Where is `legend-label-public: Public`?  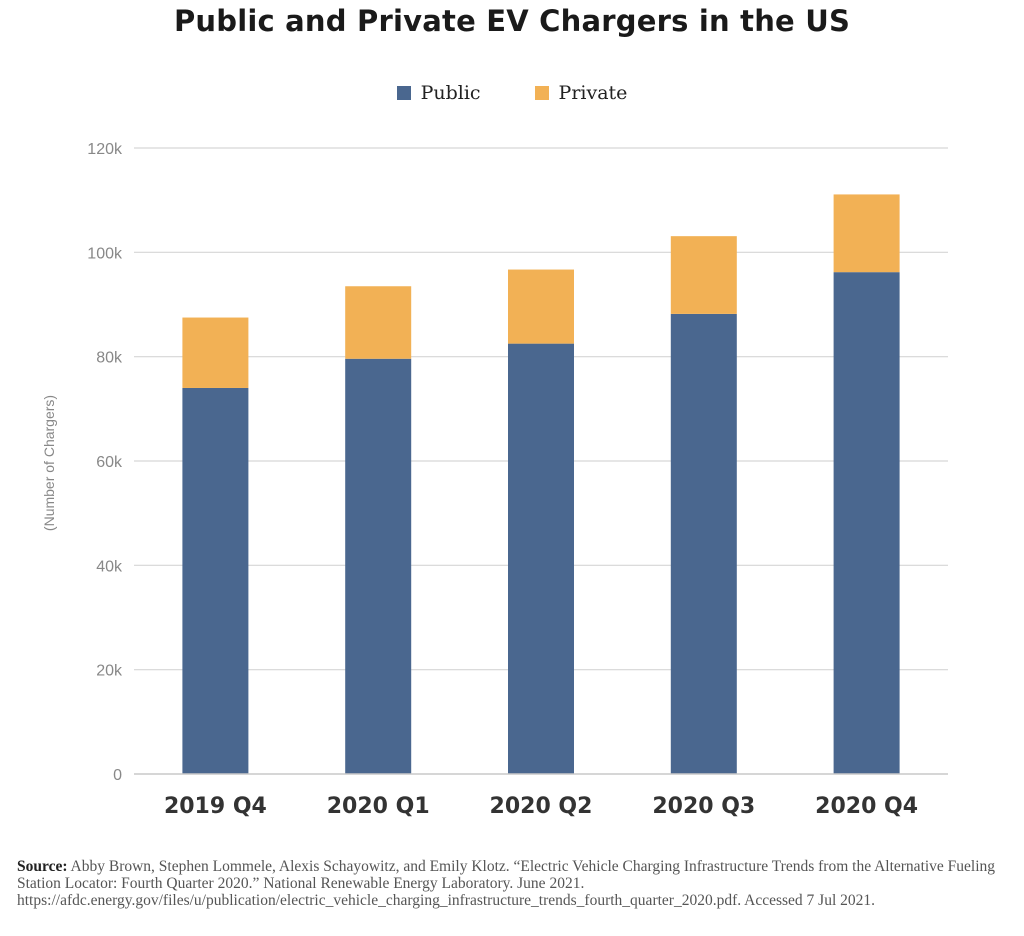
legend-label-public: Public is located at coordinates (450, 93).